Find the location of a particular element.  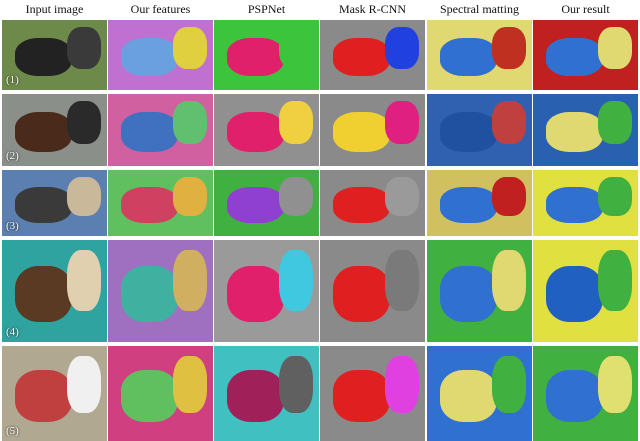

column-header: Our result is located at coordinates (585, 9).